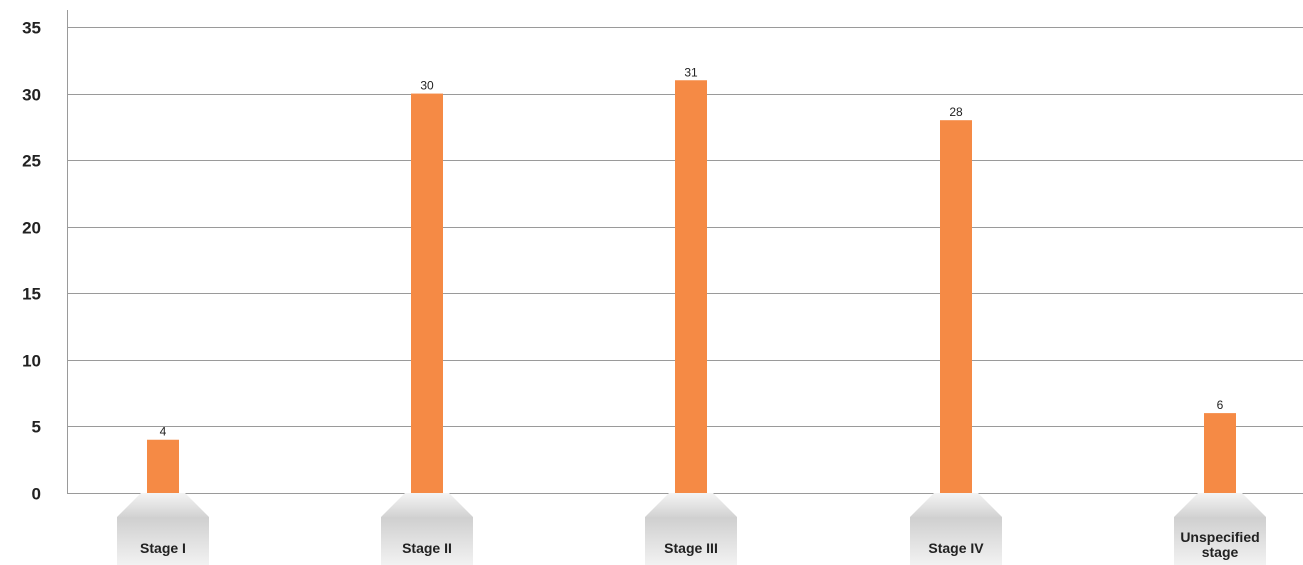 The image size is (1303, 565). I want to click on category-box-stage-iii, so click(691, 541).